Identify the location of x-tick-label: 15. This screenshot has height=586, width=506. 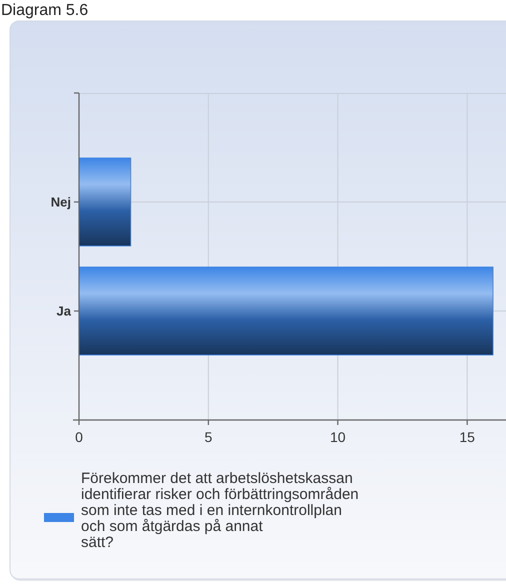
(467, 437).